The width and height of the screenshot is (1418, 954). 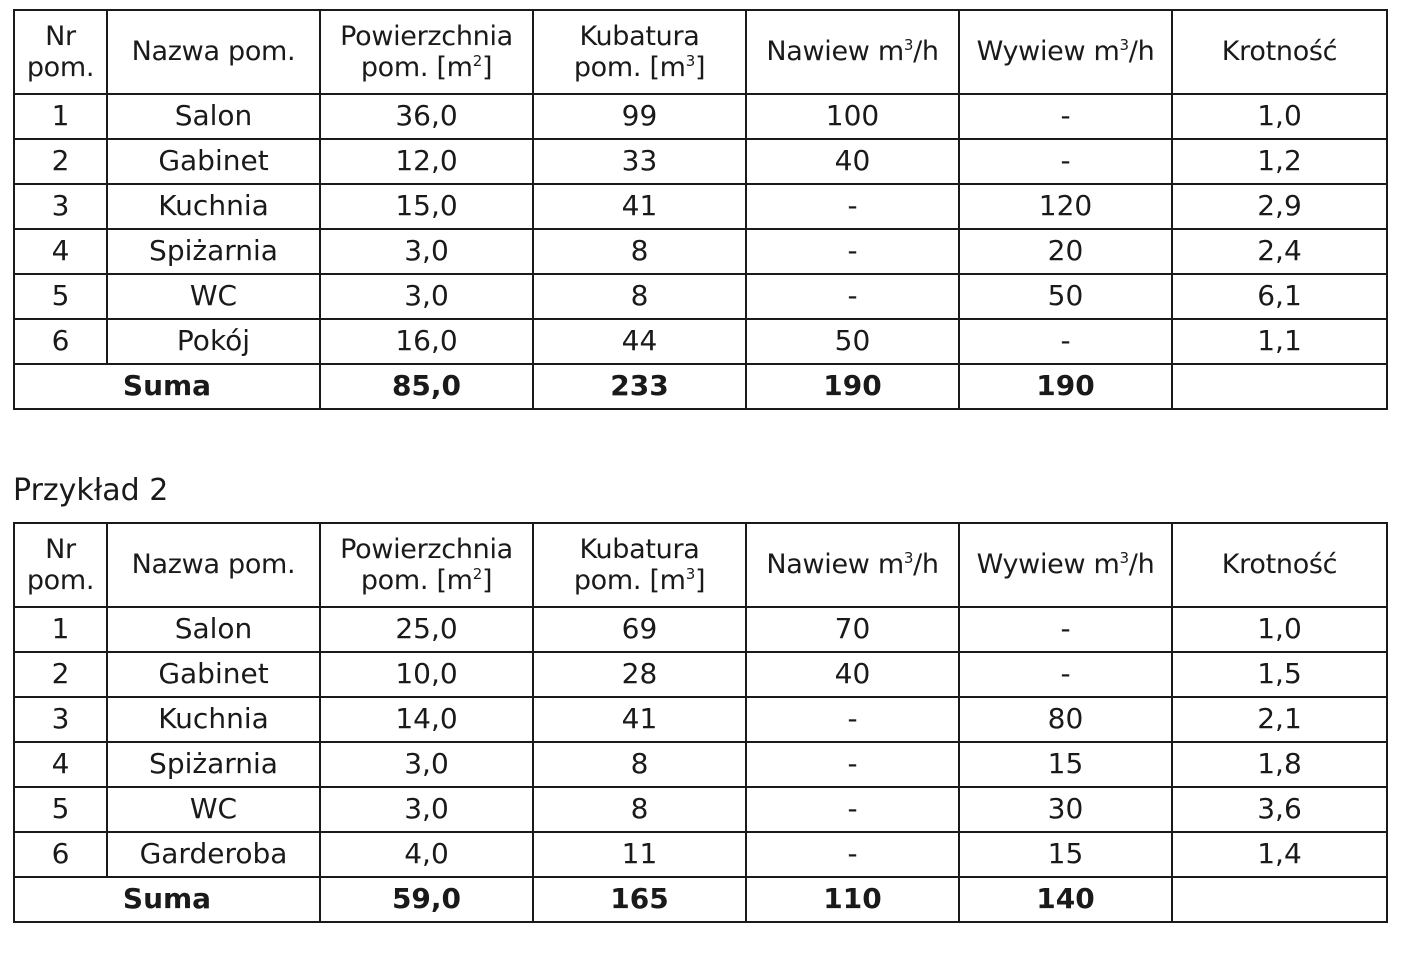 I want to click on table-row: 4 Spiżarnia 3,0 8-15 1,8, so click(x=700, y=764).